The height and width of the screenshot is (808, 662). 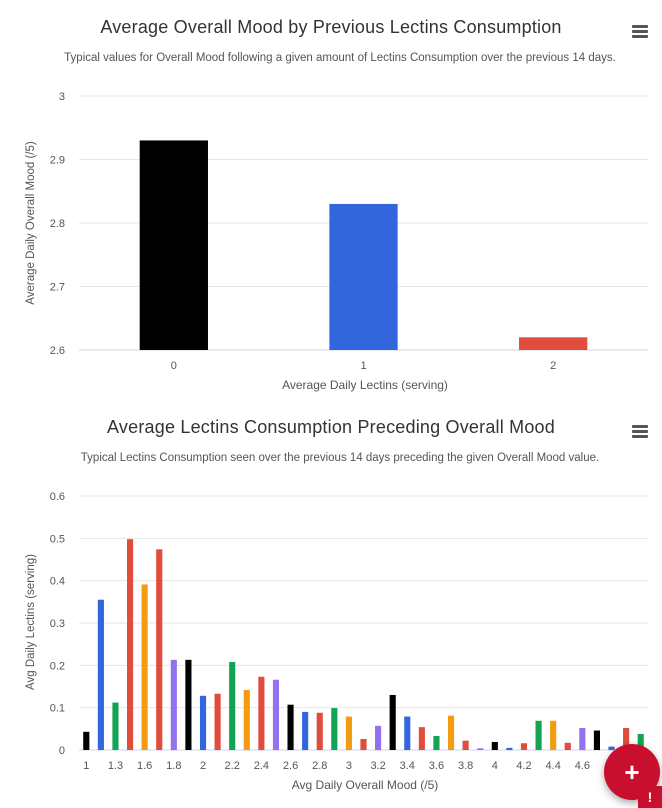 I want to click on x-tick-label: 4.2, so click(x=523, y=766).